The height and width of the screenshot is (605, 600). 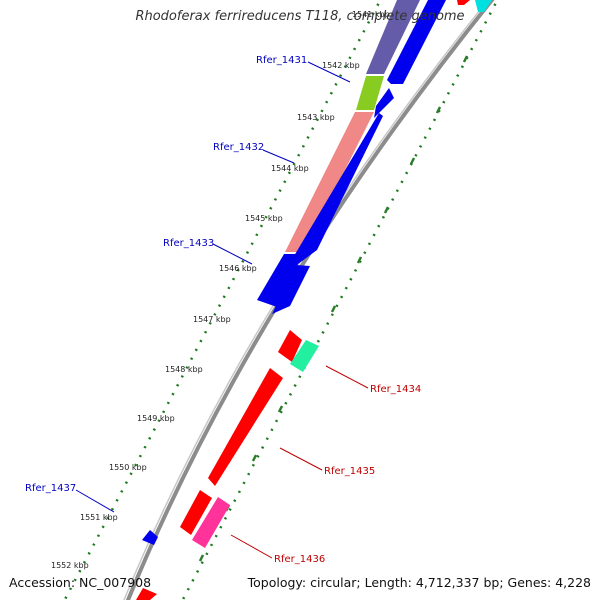 What do you see at coordinates (264, 218) in the screenshot?
I see `kbp-label: 1545 kbp` at bounding box center [264, 218].